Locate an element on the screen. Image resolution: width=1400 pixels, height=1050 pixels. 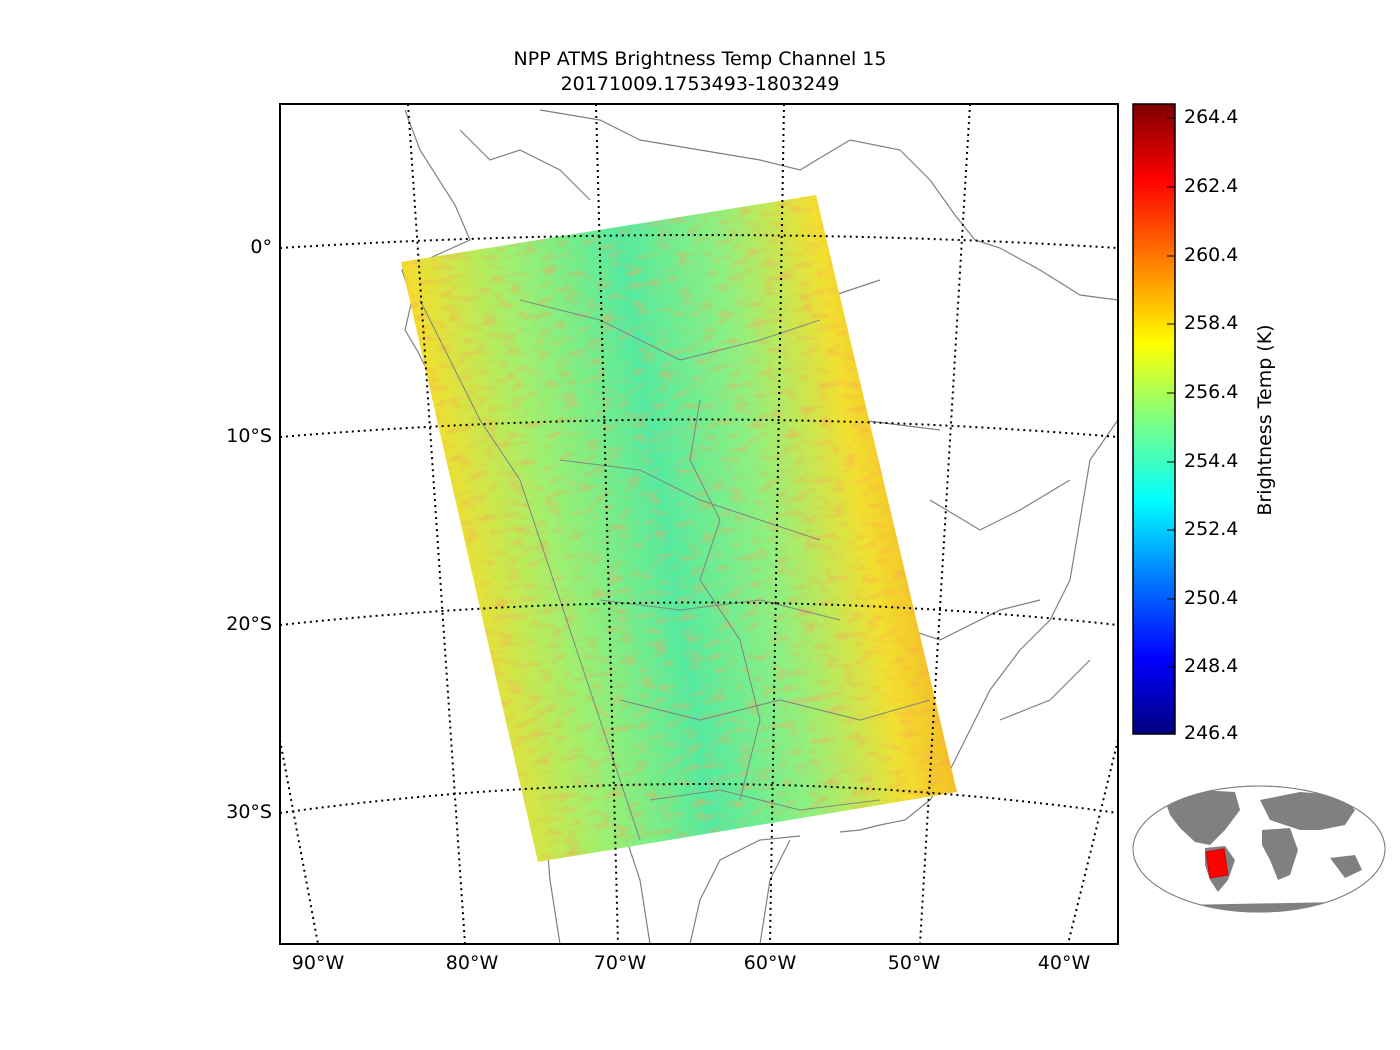
lat-label-10s: 10°S is located at coordinates (249, 436).